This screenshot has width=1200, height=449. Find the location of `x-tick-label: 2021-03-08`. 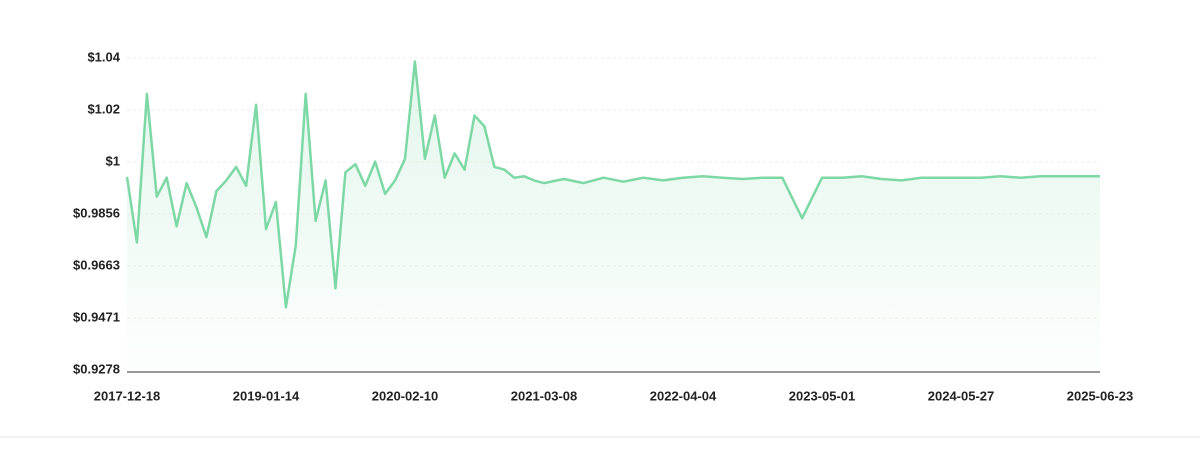

x-tick-label: 2021-03-08 is located at coordinates (544, 395).